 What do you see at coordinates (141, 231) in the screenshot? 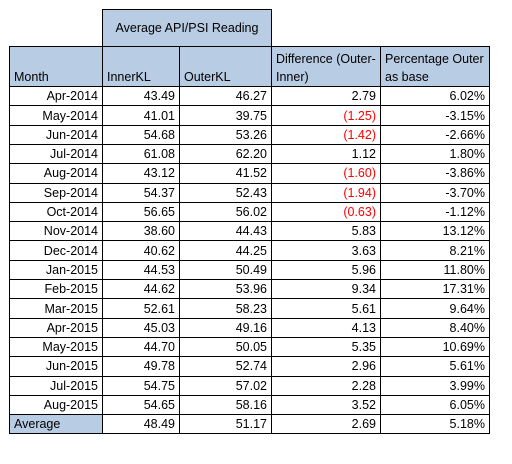
I see `cell-inner: 38.60` at bounding box center [141, 231].